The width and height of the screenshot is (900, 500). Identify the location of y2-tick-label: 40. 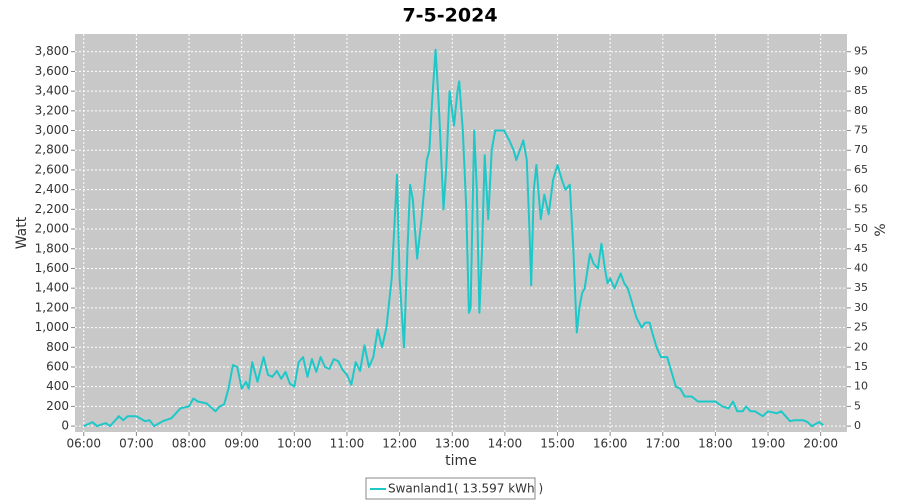
(861, 267).